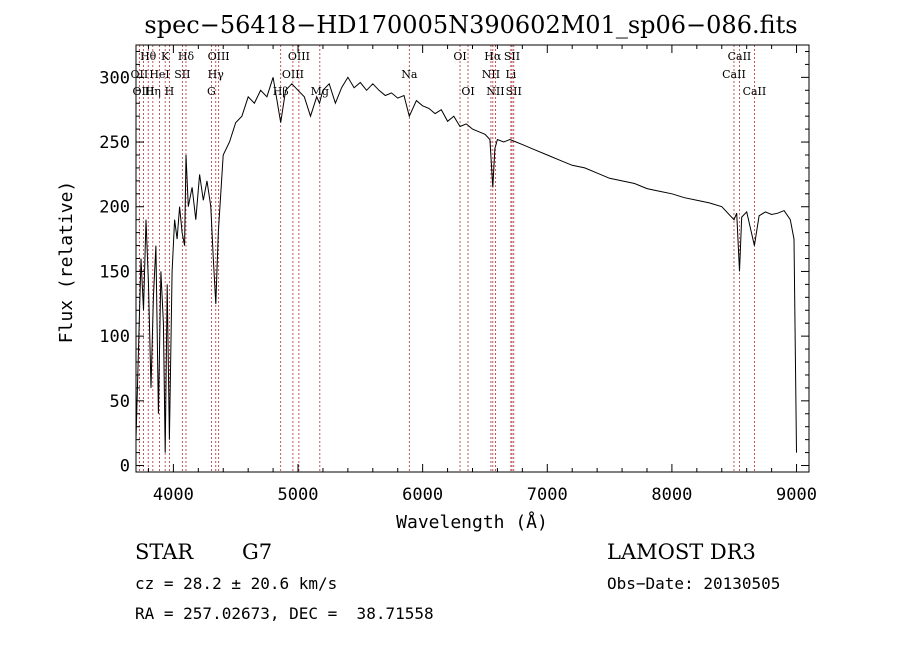 The image size is (900, 649). I want to click on line-label: Hγ, so click(216, 74).